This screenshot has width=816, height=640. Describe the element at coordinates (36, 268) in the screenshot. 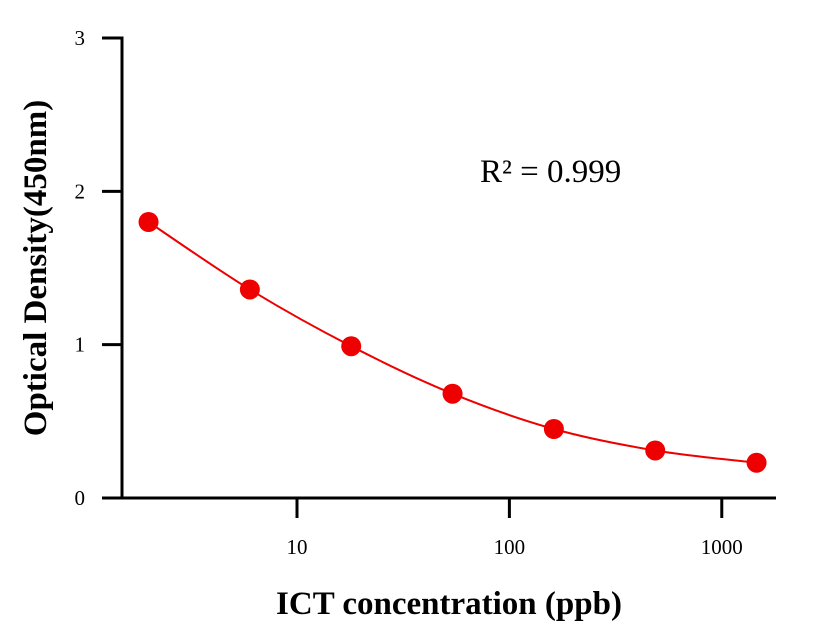

I see `y-axis-title: Optical Density(450nm)` at that location.